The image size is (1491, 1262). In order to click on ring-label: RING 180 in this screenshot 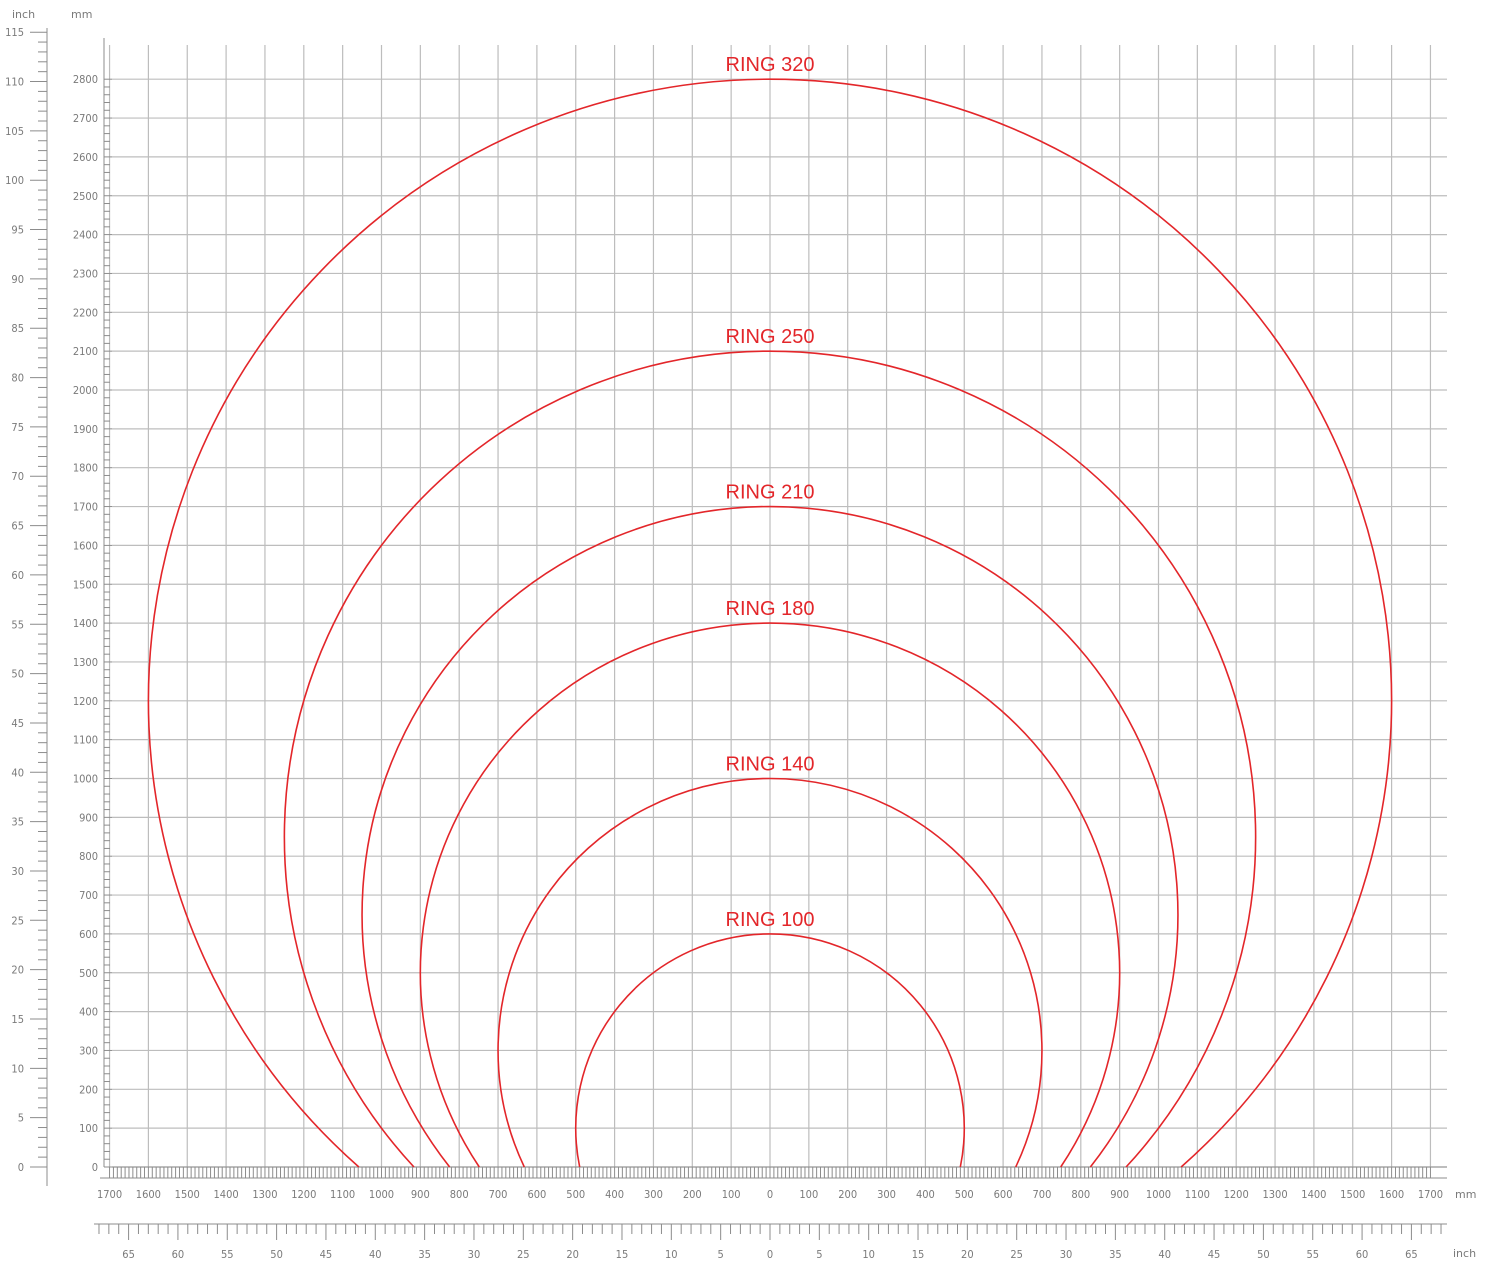, I will do `click(770, 609)`.